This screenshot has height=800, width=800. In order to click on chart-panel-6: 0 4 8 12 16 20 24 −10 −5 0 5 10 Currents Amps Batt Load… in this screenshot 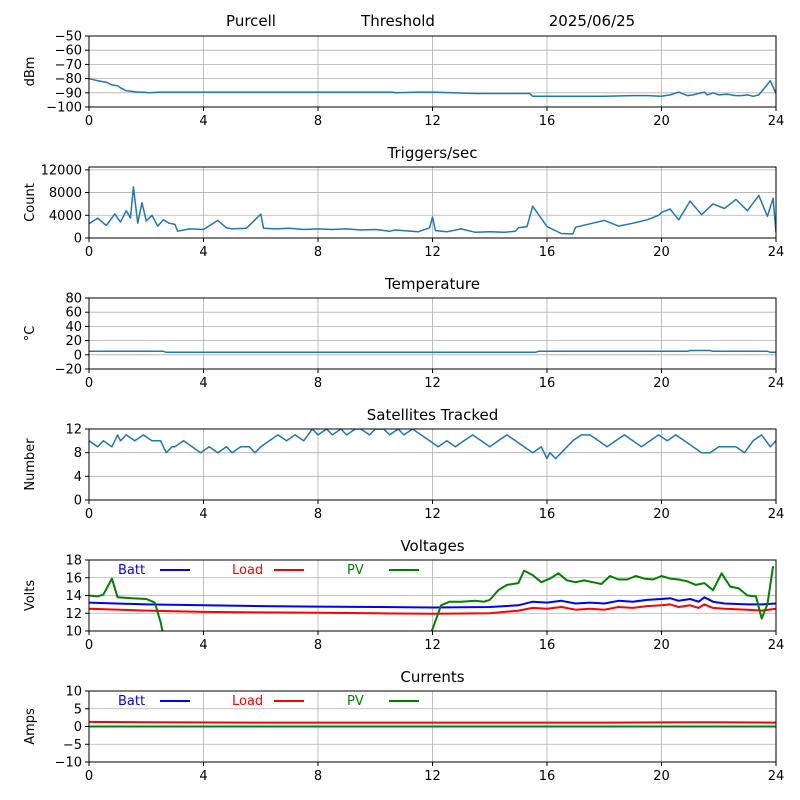, I will do `click(403, 726)`.